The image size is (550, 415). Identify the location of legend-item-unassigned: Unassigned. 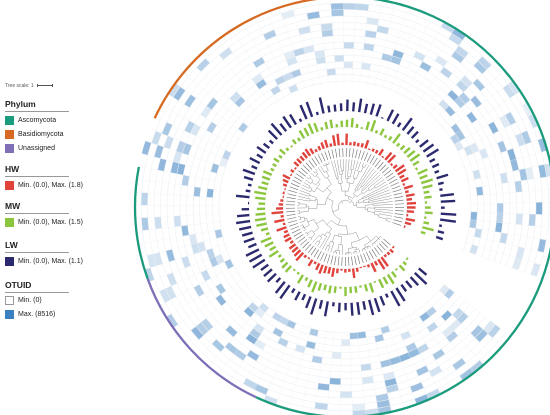
(30, 148).